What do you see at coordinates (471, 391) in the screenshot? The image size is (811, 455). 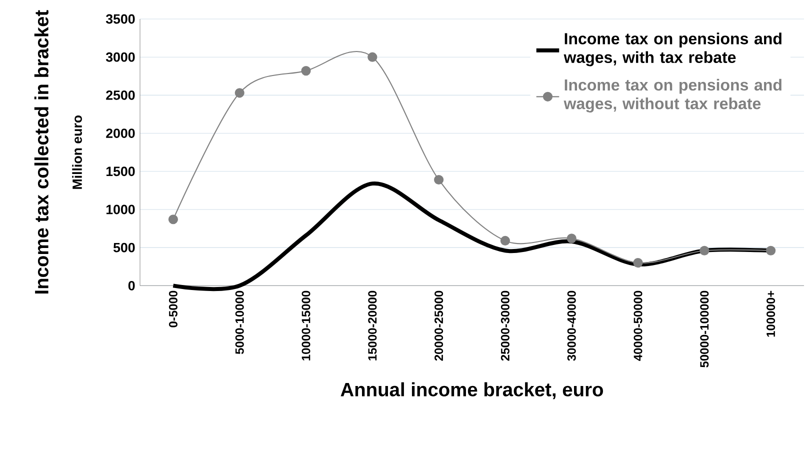 I see `x-axis-title: Annual income bracket, euro` at bounding box center [471, 391].